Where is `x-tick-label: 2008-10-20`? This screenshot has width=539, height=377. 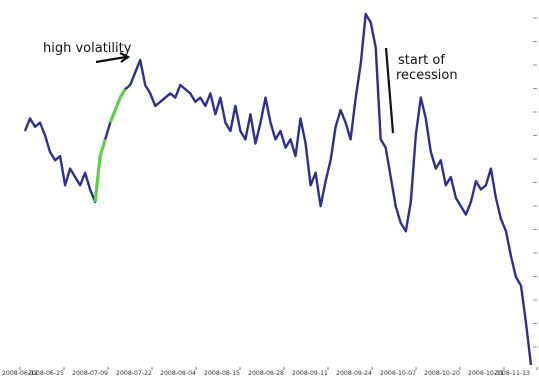
x-tick-label: 2008-10-20 is located at coordinates (442, 373).